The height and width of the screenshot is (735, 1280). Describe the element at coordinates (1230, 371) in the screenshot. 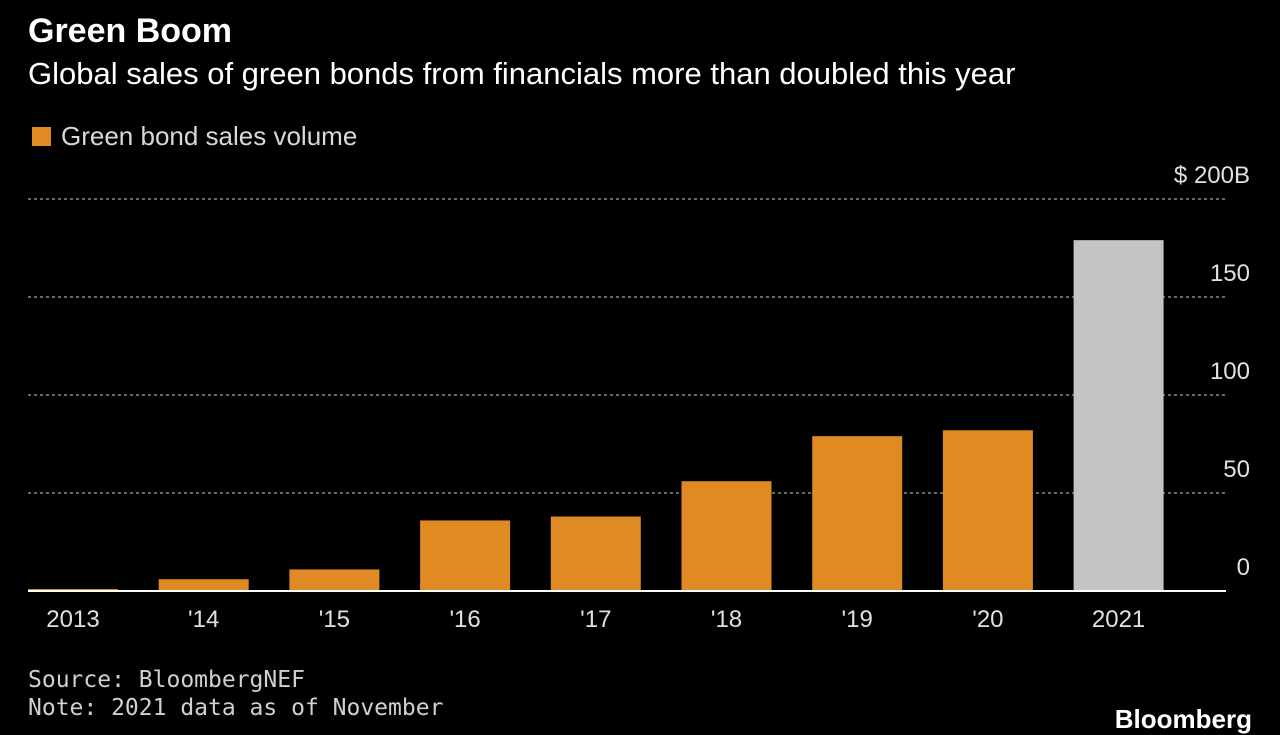

I see `y-tick-label: 100` at that location.